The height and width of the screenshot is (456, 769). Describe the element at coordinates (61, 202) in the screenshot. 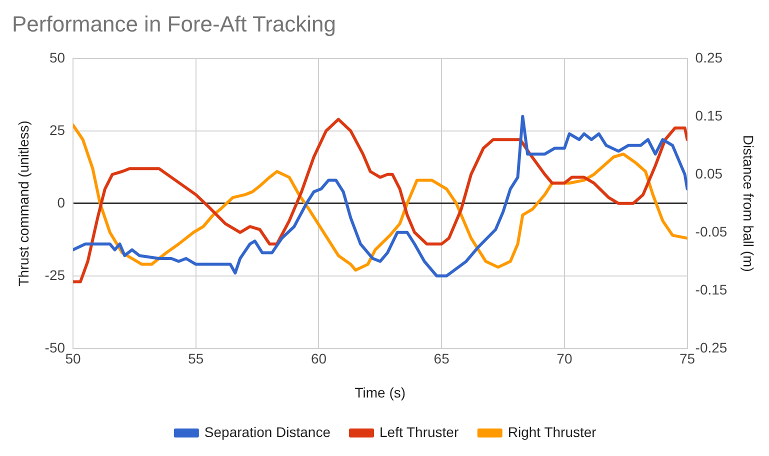

I see `y-tick-label: 0` at that location.